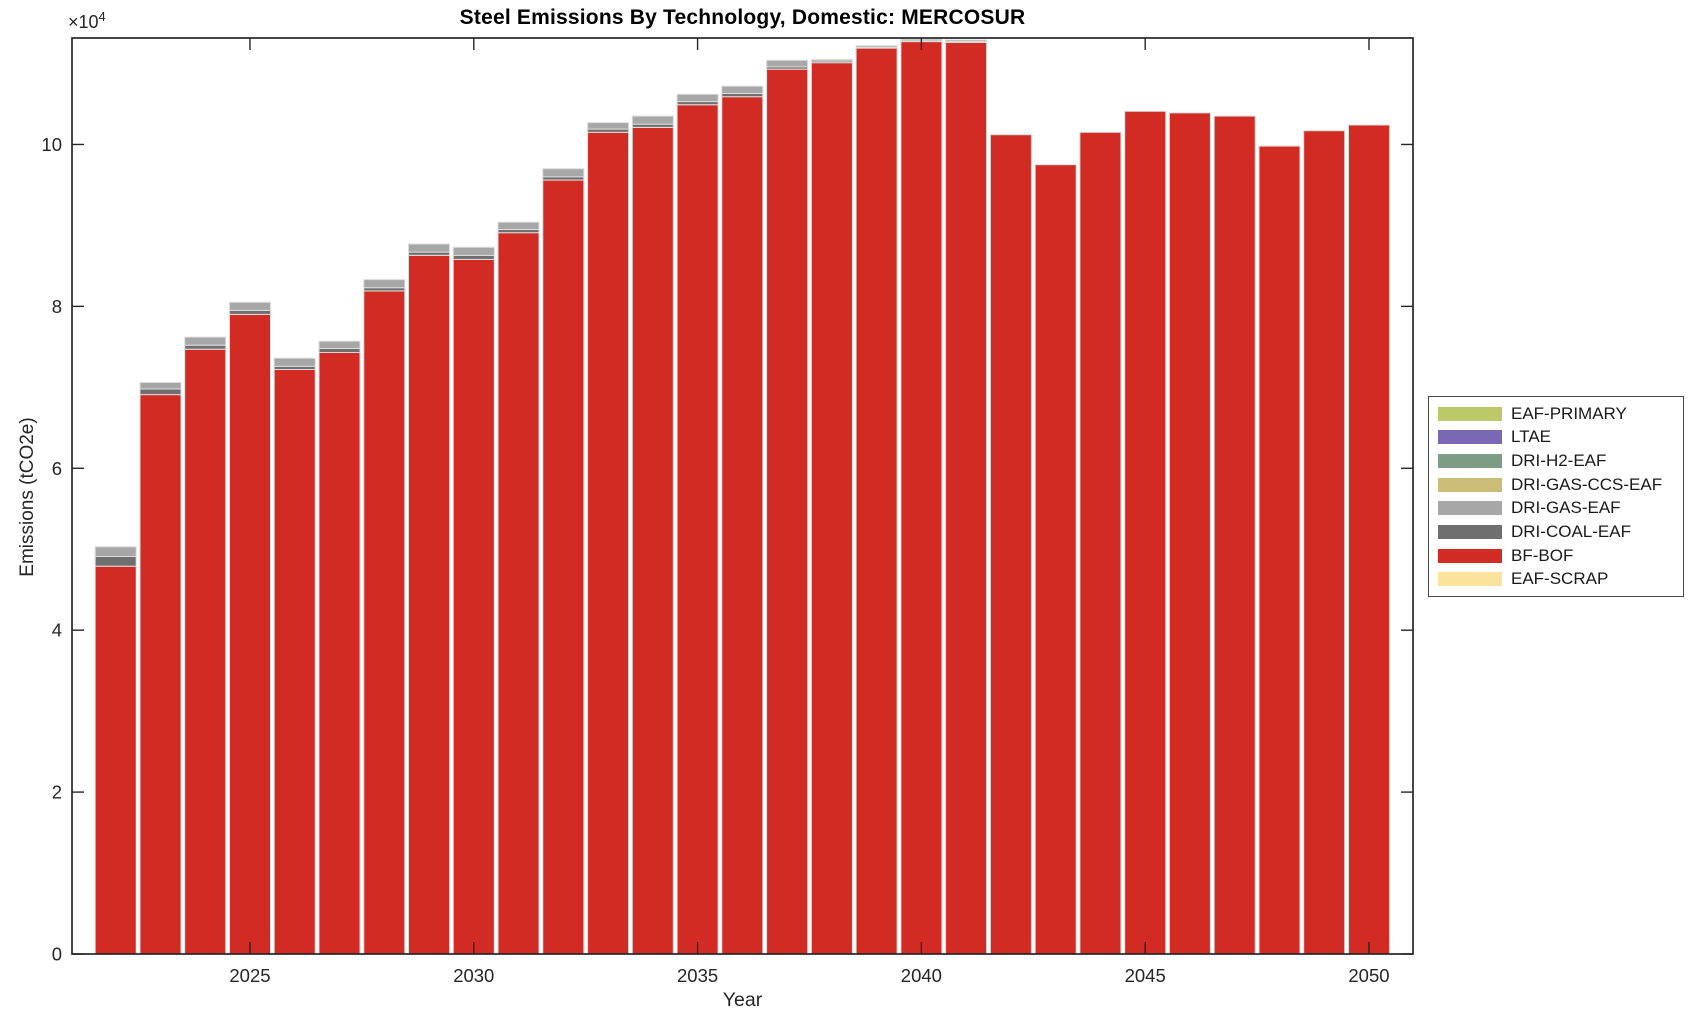  I want to click on bar-segment-dri-gas-eaf-2039, so click(876, 46).